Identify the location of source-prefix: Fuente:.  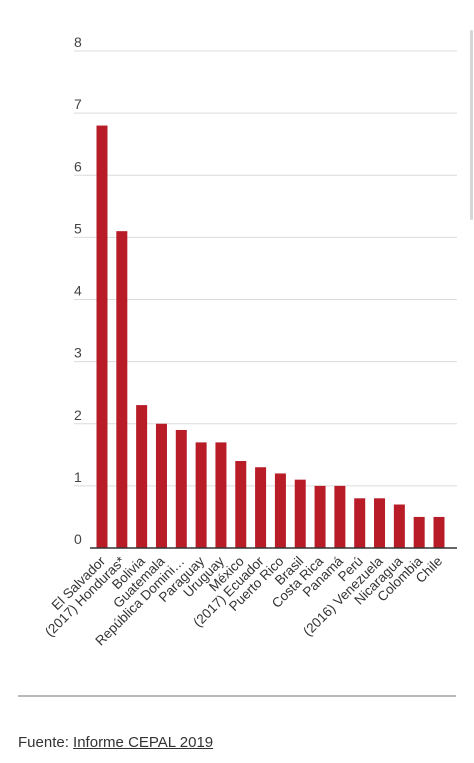
(43, 742).